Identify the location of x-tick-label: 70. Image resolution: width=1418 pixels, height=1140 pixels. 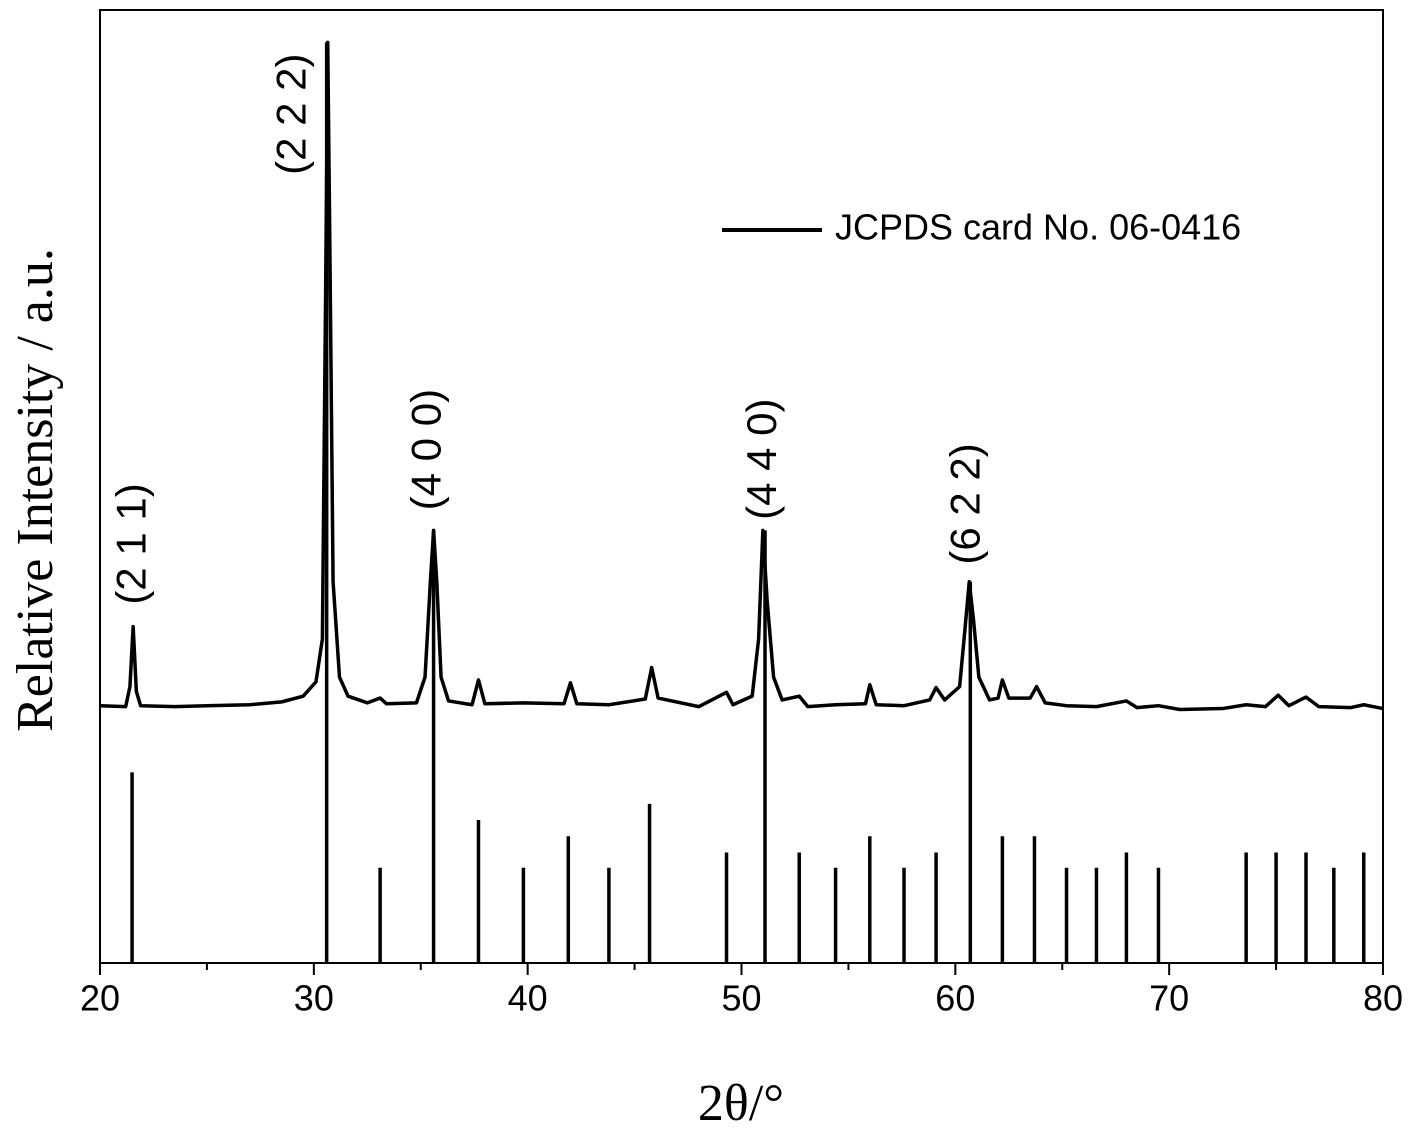
(1169, 998).